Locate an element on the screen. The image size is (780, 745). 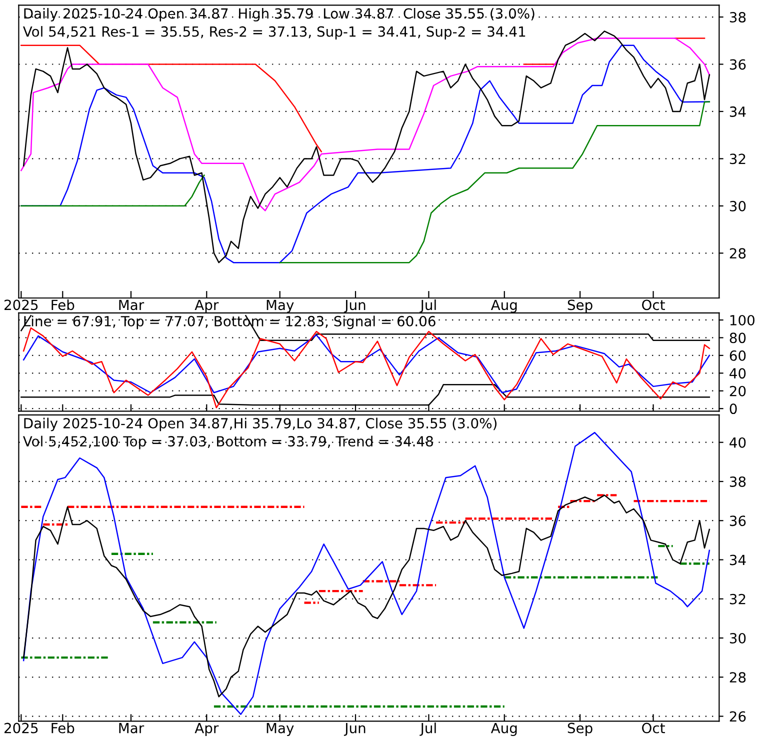
line-series is located at coordinates (366, 364).